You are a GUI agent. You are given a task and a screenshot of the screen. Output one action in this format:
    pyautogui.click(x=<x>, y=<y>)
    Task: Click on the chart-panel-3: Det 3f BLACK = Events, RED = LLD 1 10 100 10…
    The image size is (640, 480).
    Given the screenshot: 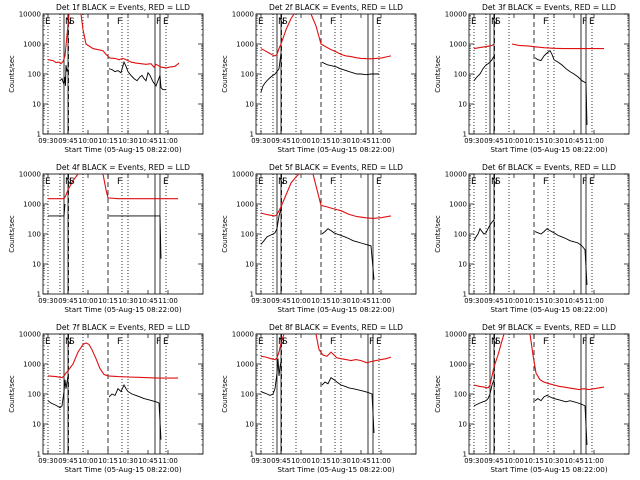 What is the action you would take?
    pyautogui.click(x=532, y=78)
    